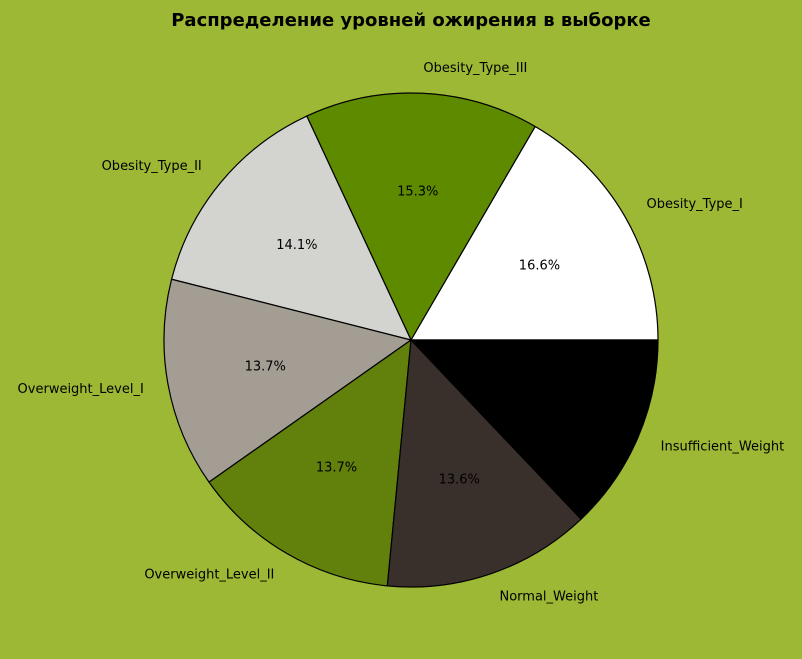 The width and height of the screenshot is (802, 659). Describe the element at coordinates (539, 266) in the screenshot. I see `slice-percent-obesity-type-i: 16.6%` at that location.